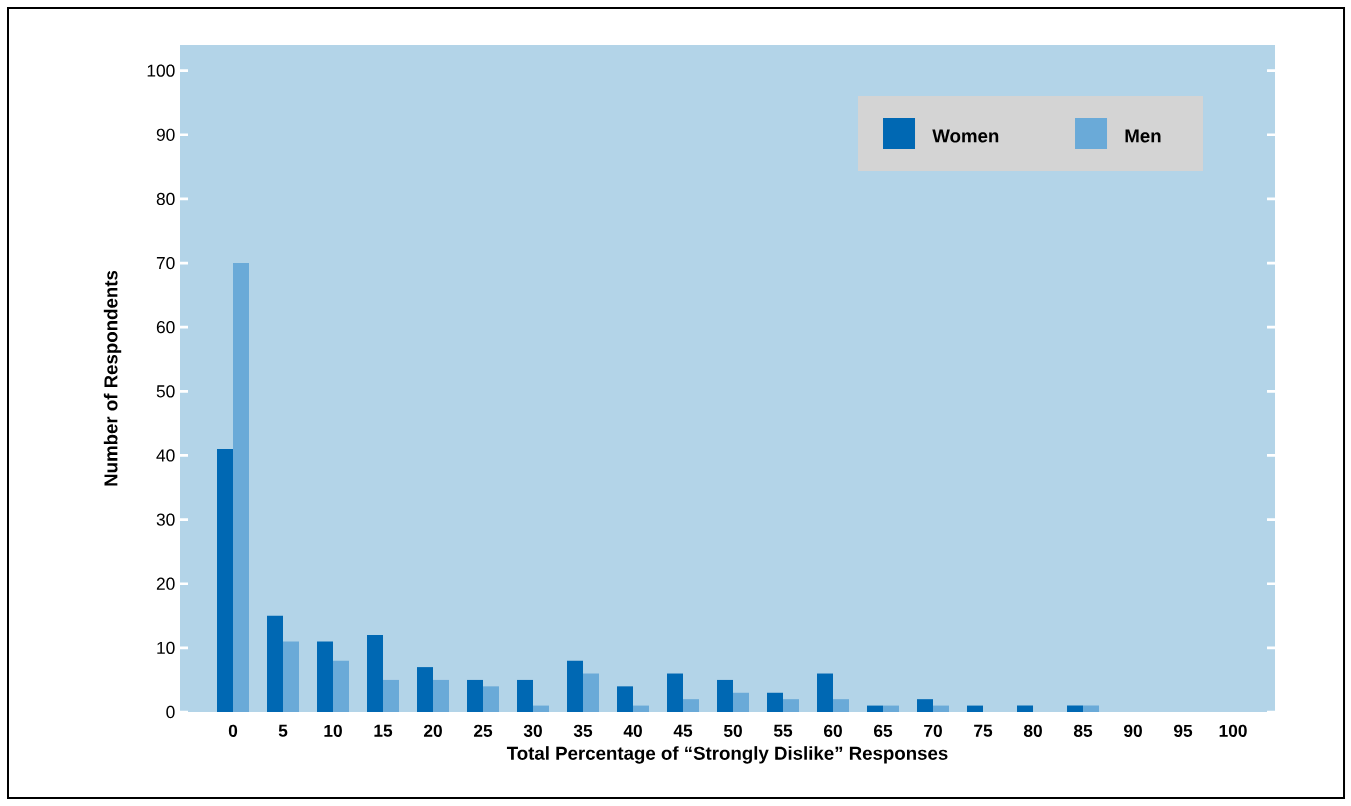 The image size is (1351, 806). What do you see at coordinates (983, 730) in the screenshot?
I see `x-tick-label: 75` at bounding box center [983, 730].